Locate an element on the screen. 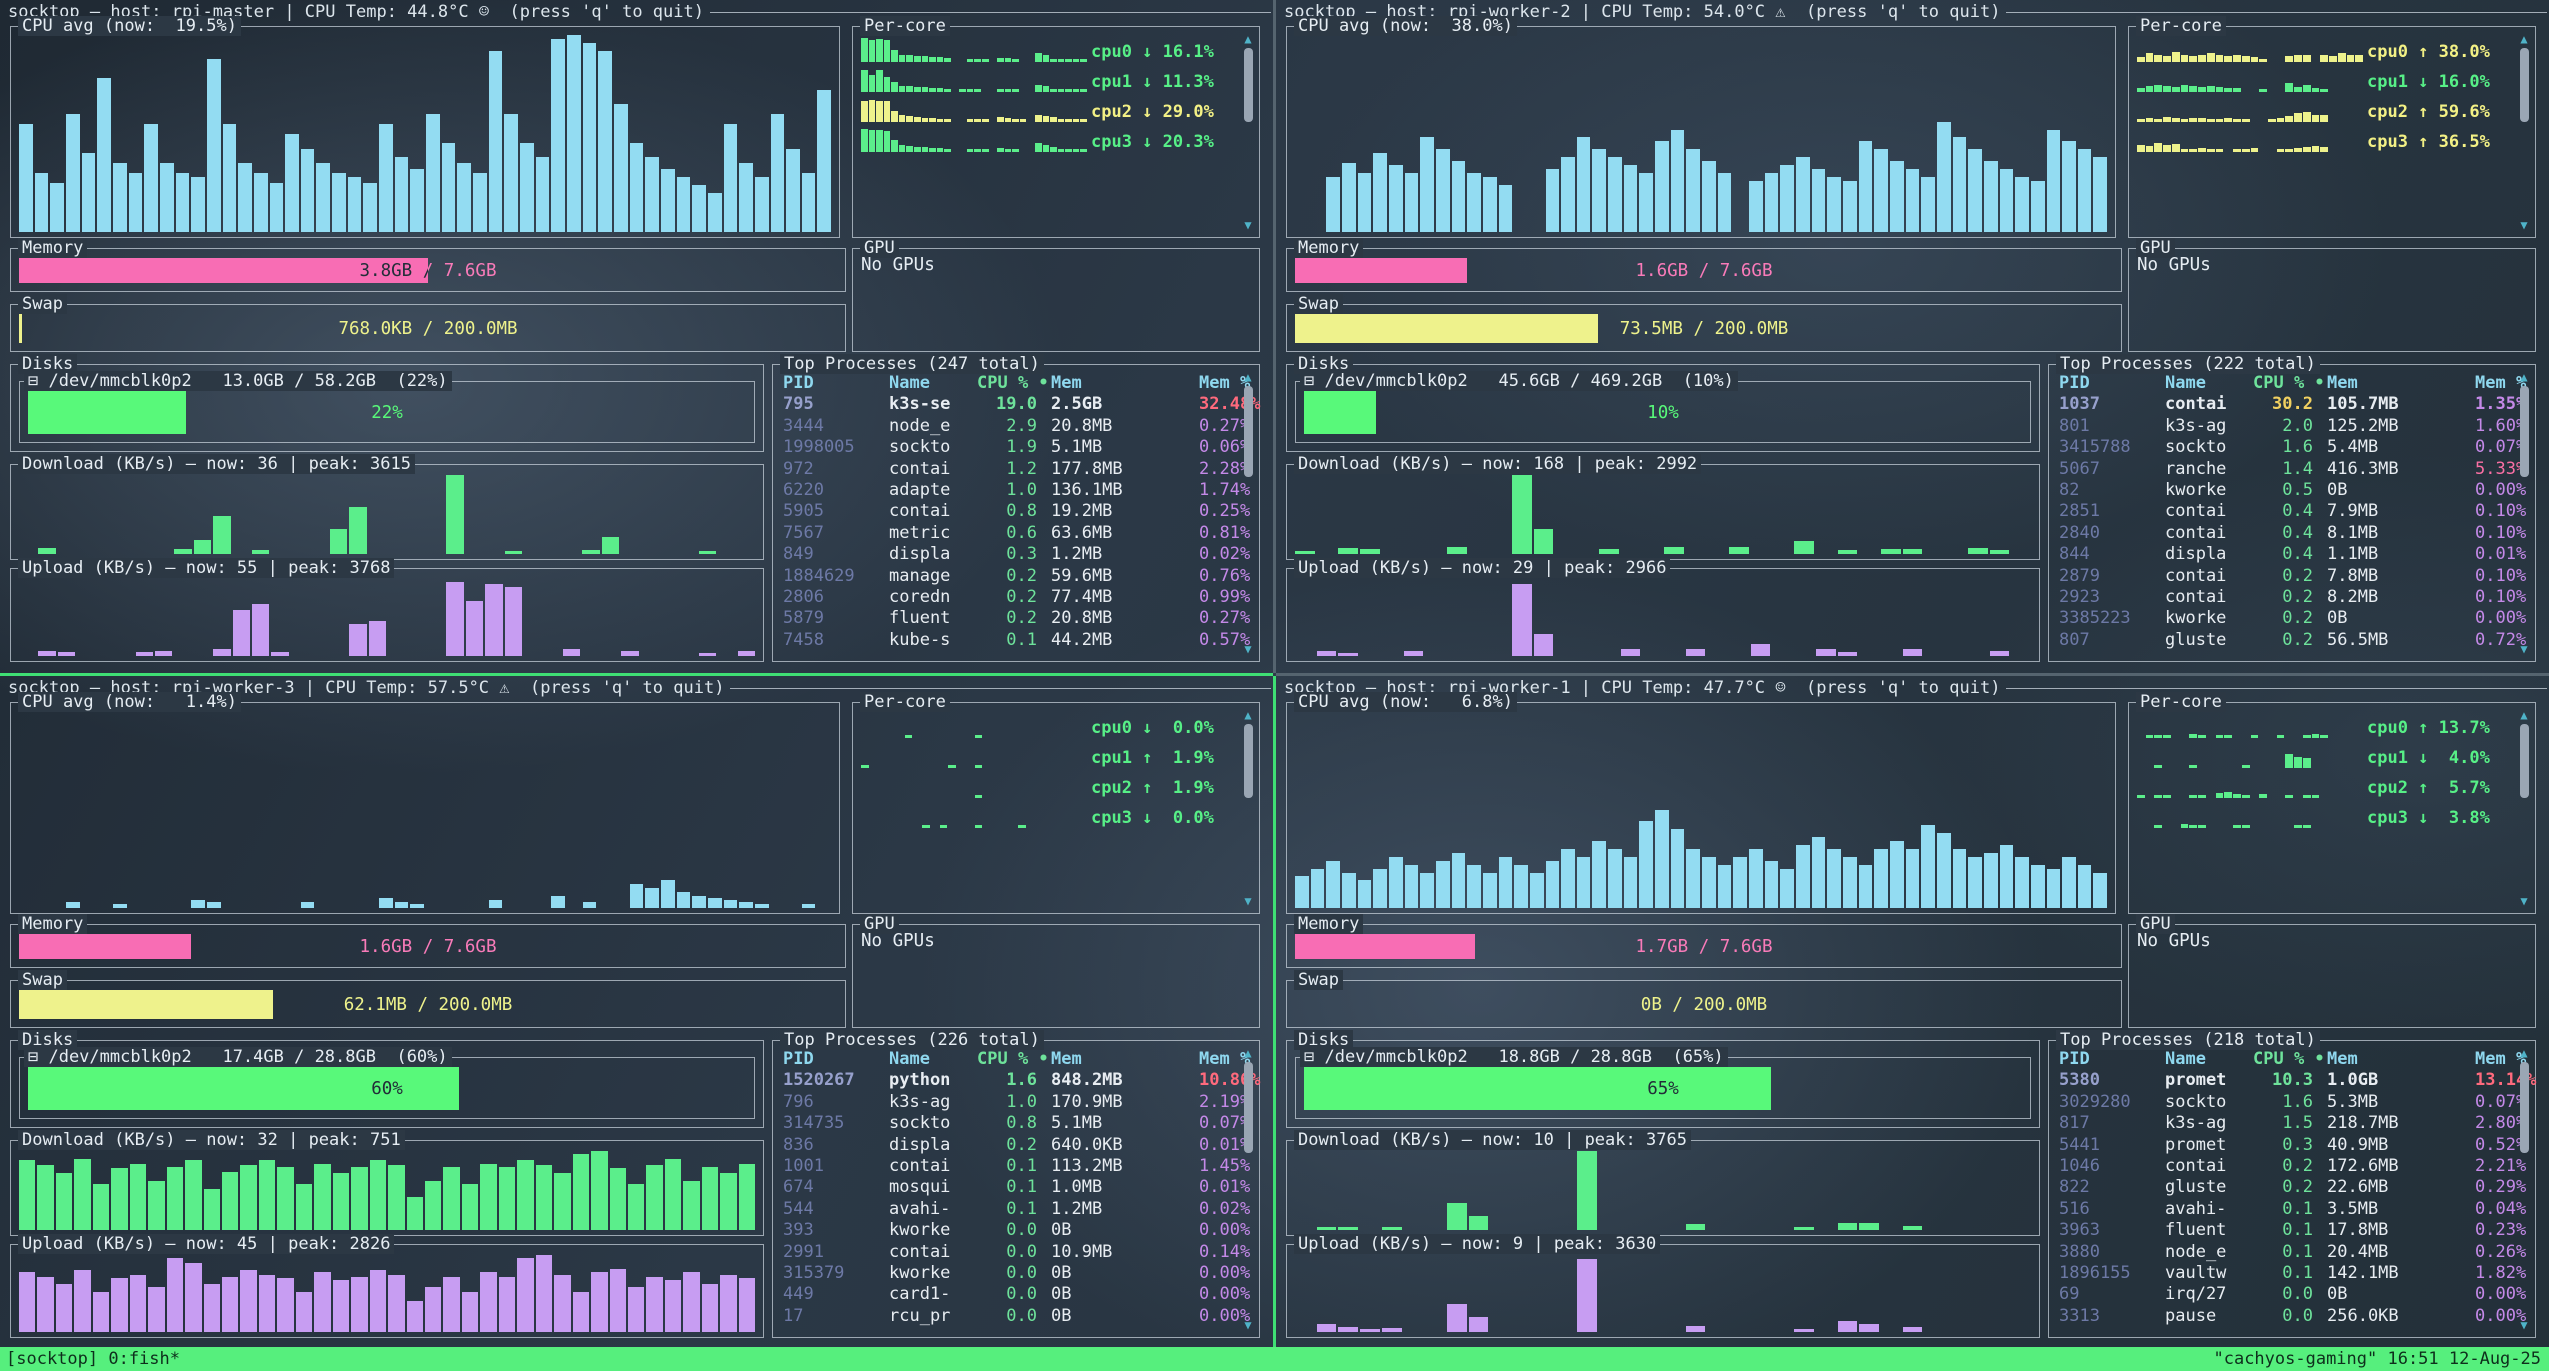 Image resolution: width=2549 pixels, height=1371 pixels. process-row: 1998005 sockto 1.9 5.1MB 0.06% is located at coordinates (1016, 447).